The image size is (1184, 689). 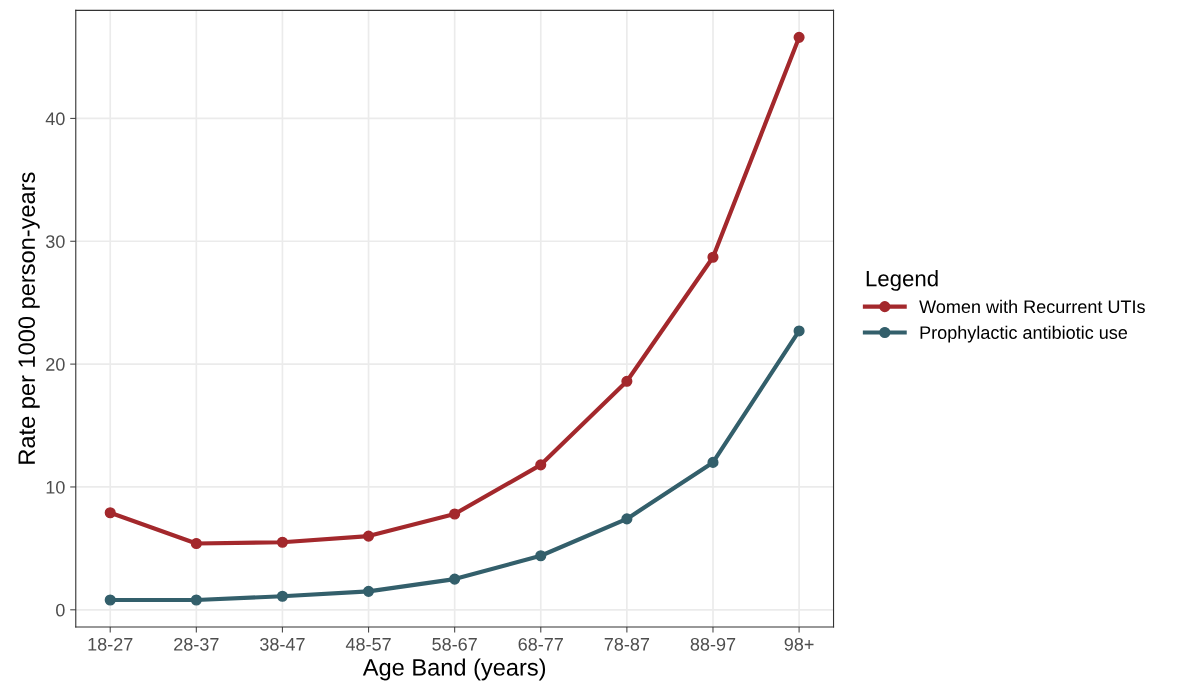 What do you see at coordinates (282, 644) in the screenshot?
I see `x-tick-label: 38-47` at bounding box center [282, 644].